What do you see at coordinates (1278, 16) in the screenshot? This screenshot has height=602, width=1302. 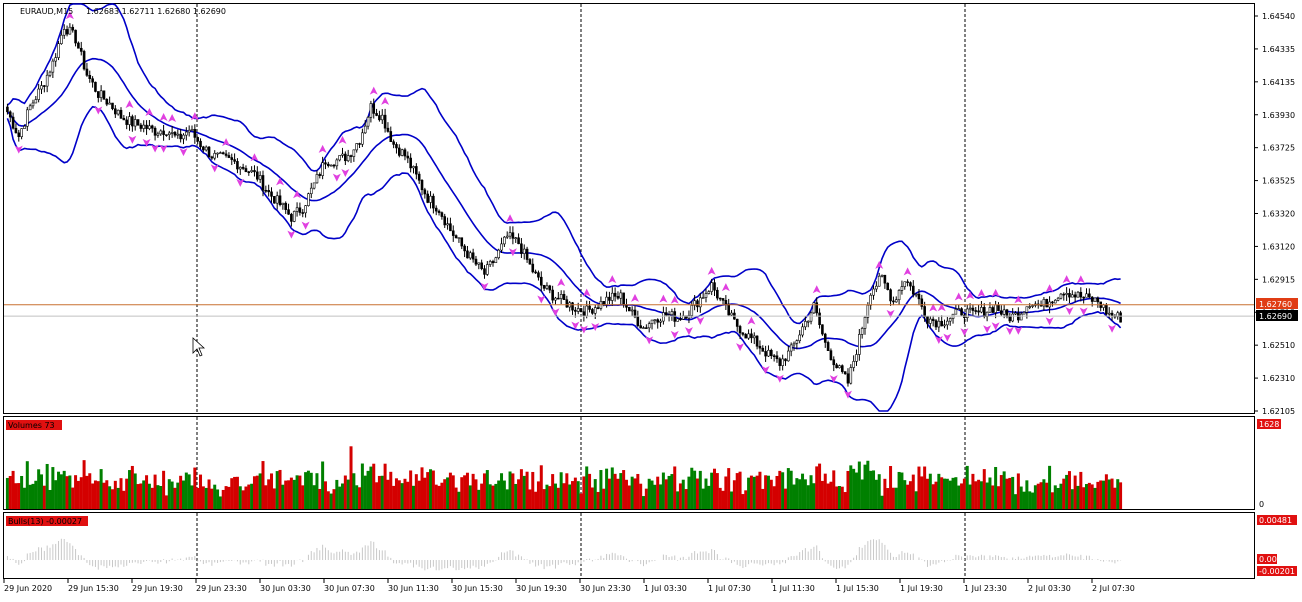 I see `price-tick-label: 1.64540` at bounding box center [1278, 16].